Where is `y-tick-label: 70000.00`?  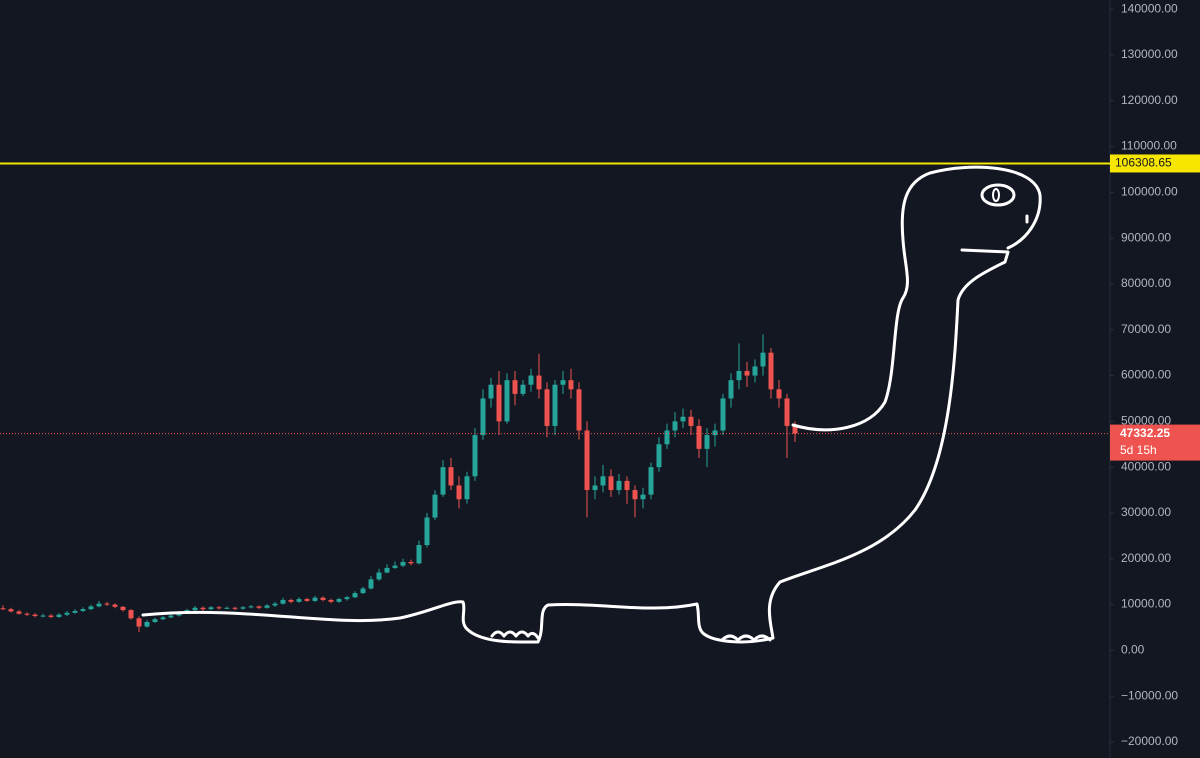 y-tick-label: 70000.00 is located at coordinates (1146, 329).